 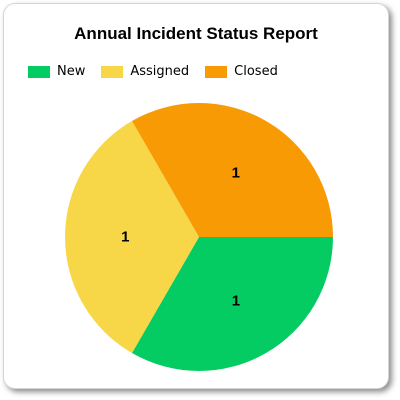 I want to click on pie-data-labels: 1 1 1, so click(x=180, y=237).